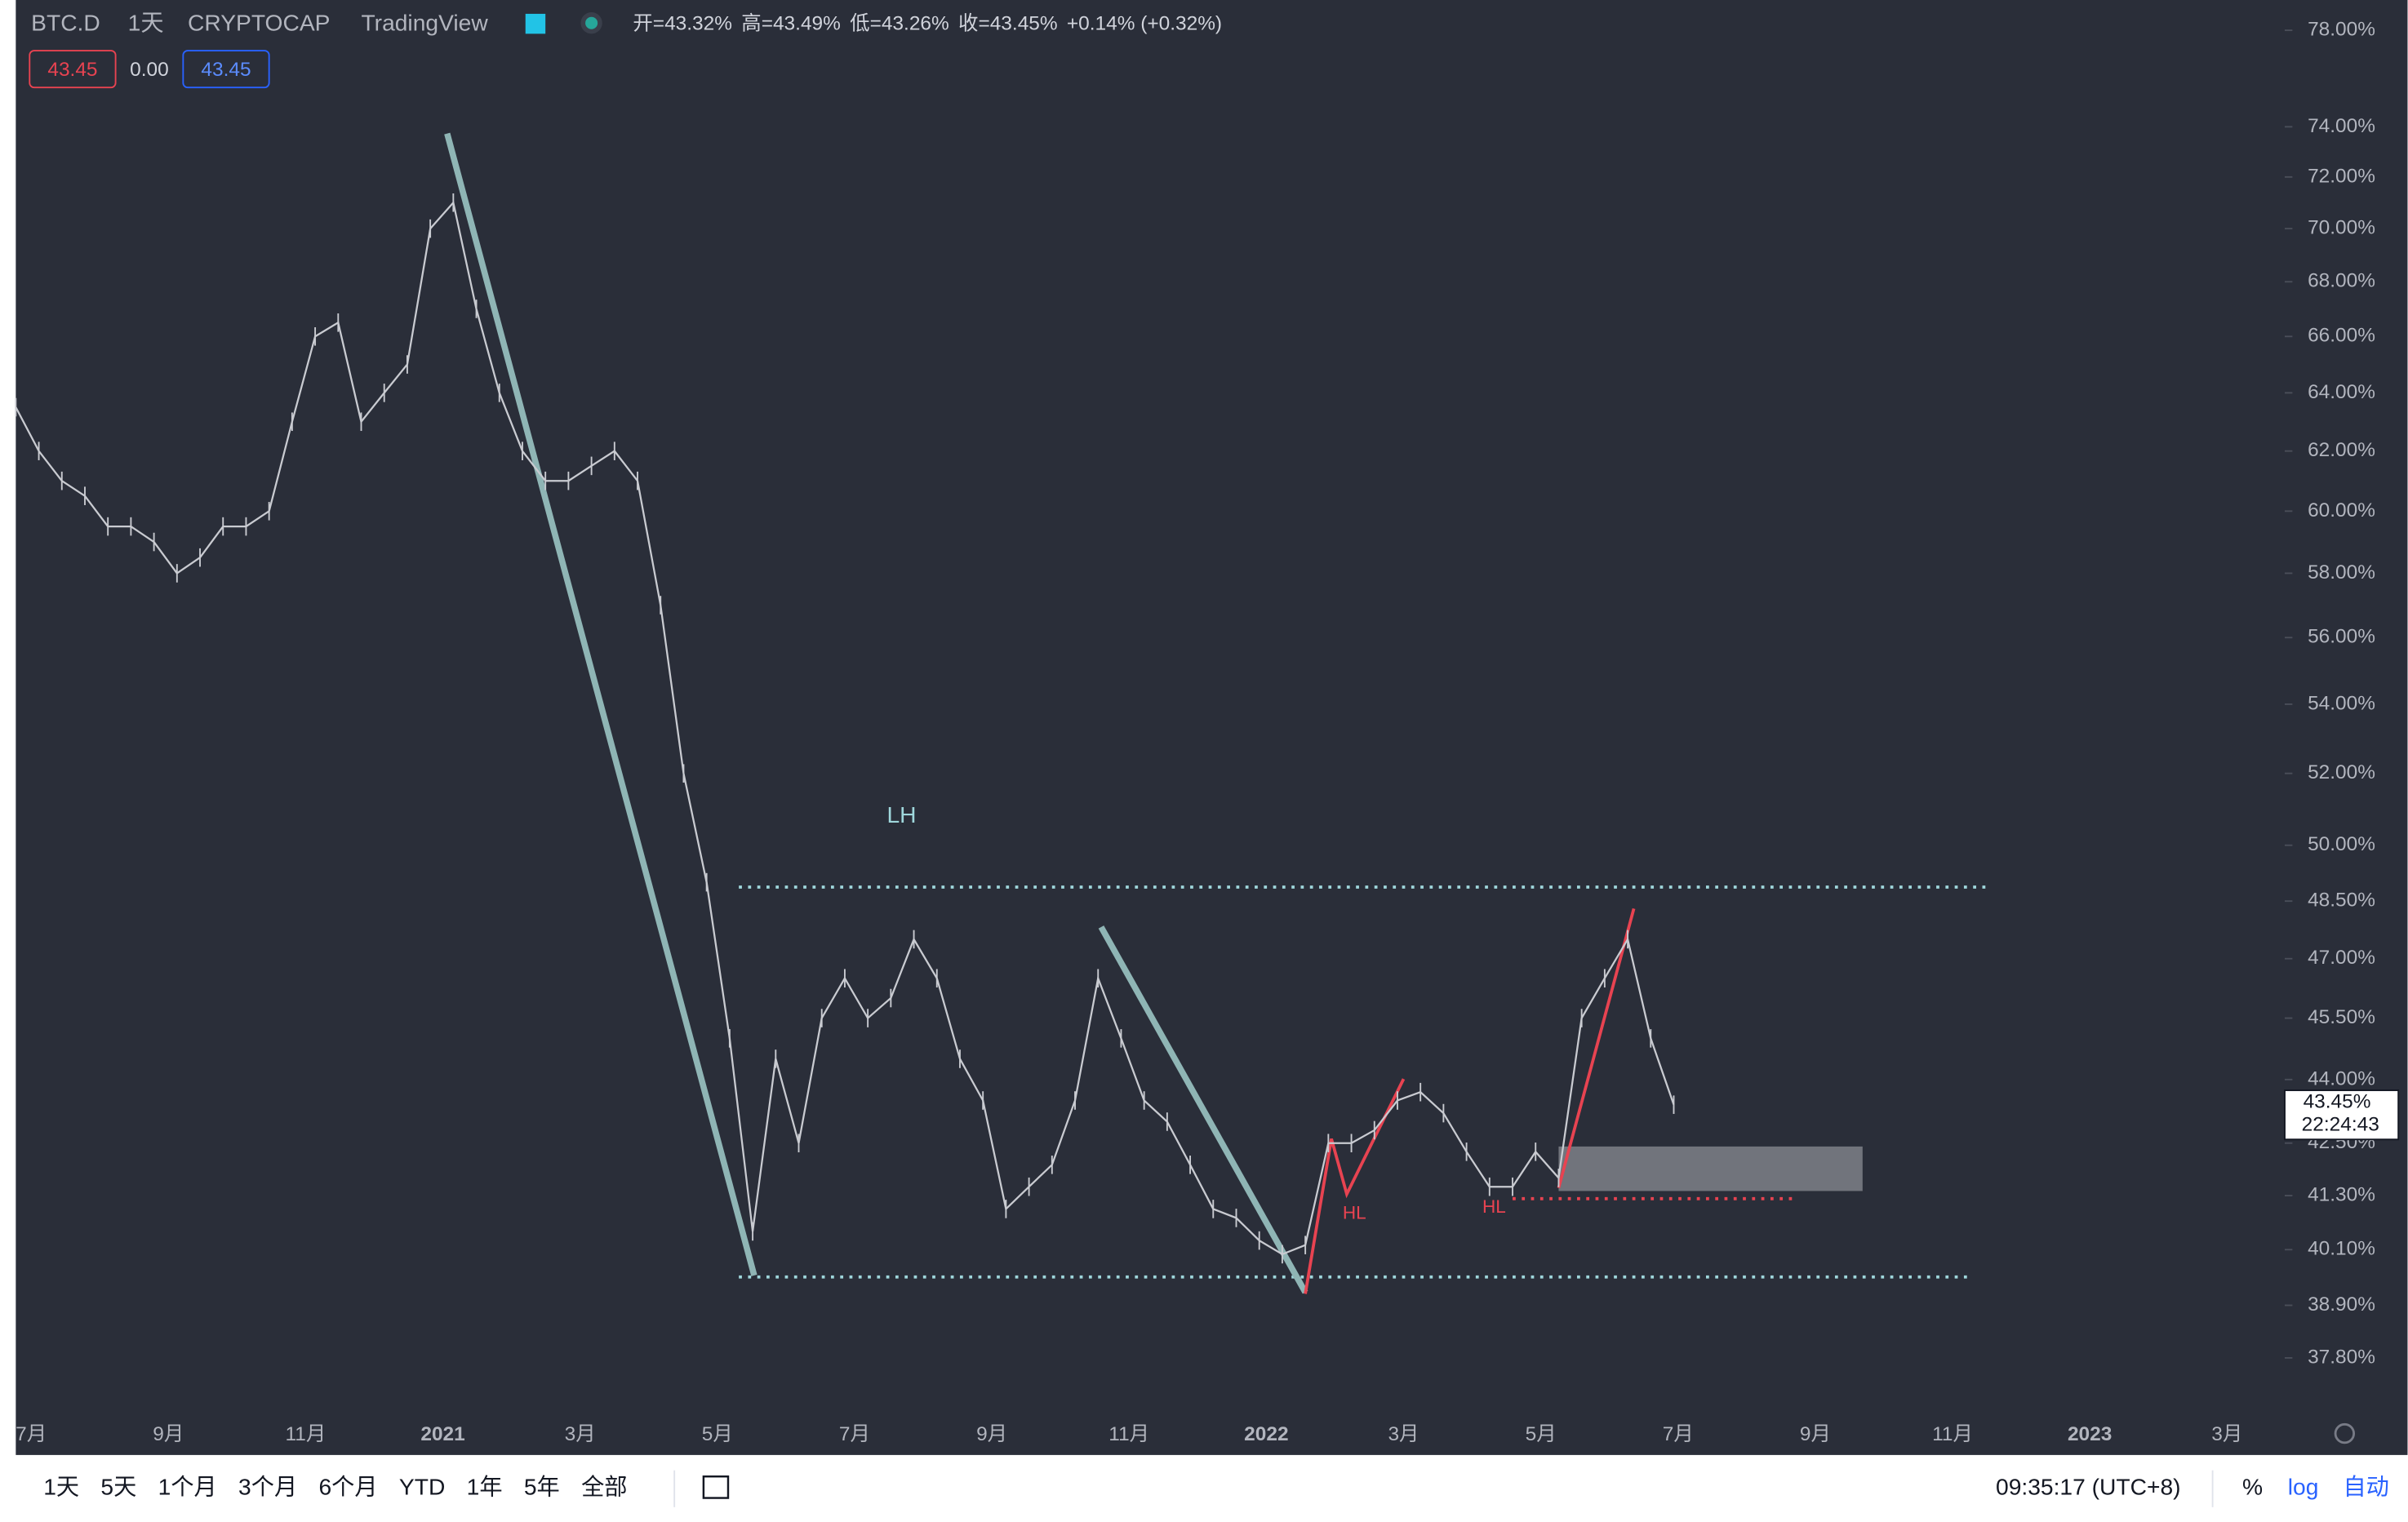 This screenshot has height=1522, width=2408. Describe the element at coordinates (1212, 1487) in the screenshot. I see `toolbar-bg` at that location.